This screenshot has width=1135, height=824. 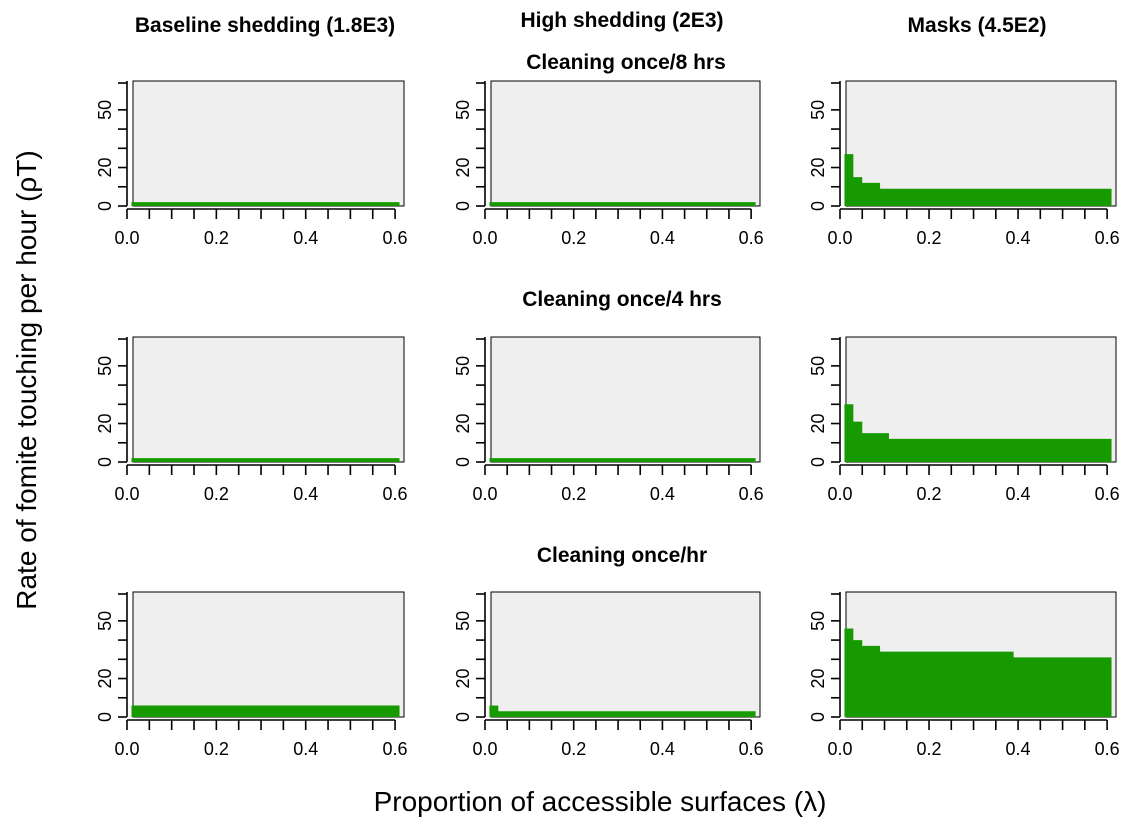 I want to click on row-title-8hrs: Cleaning once/8 hrs, so click(x=626, y=62).